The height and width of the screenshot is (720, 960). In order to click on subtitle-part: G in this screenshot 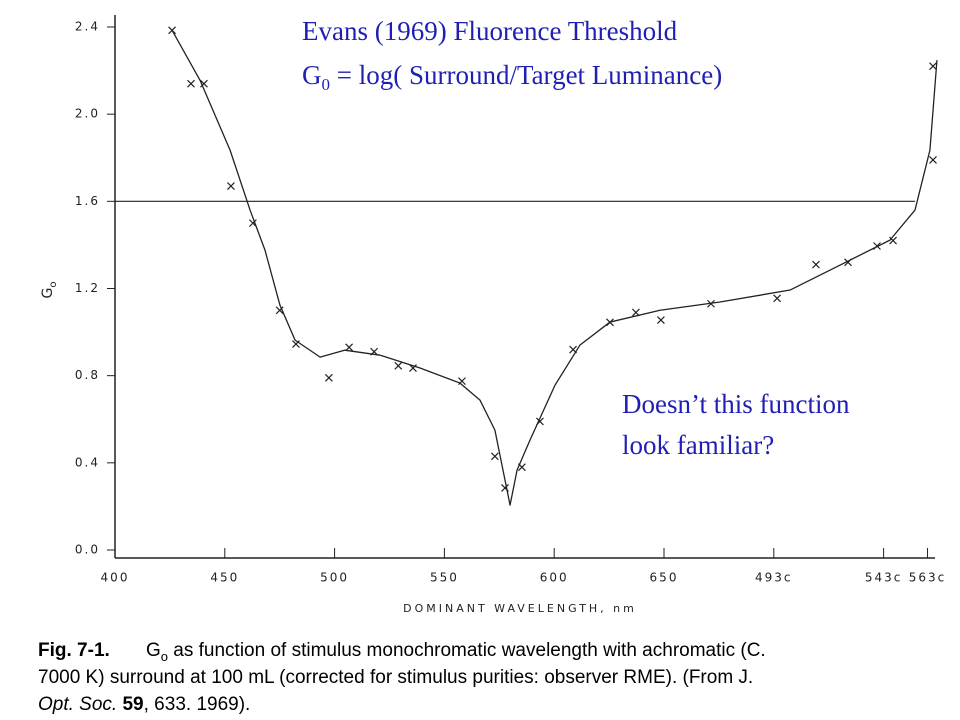, I will do `click(312, 75)`.